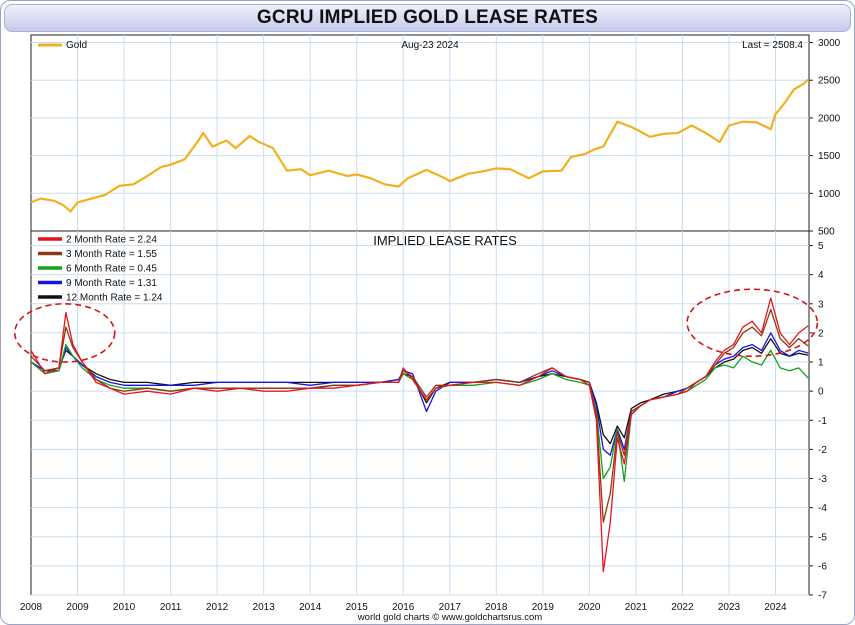 This screenshot has width=855, height=625. What do you see at coordinates (310, 607) in the screenshot?
I see `x-tick-label: 2014` at bounding box center [310, 607].